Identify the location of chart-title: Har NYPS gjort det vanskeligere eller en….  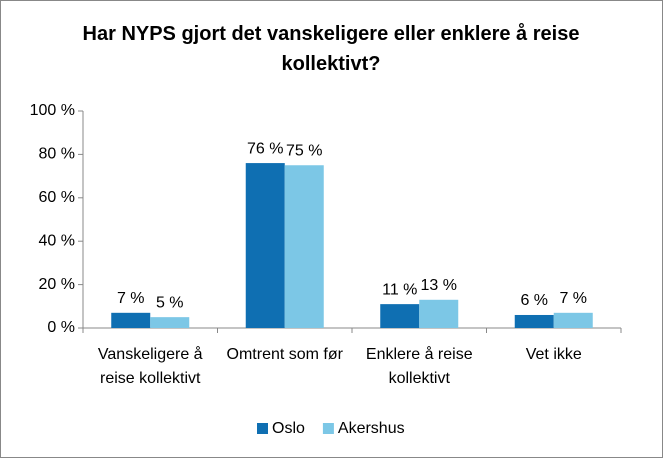
(331, 49).